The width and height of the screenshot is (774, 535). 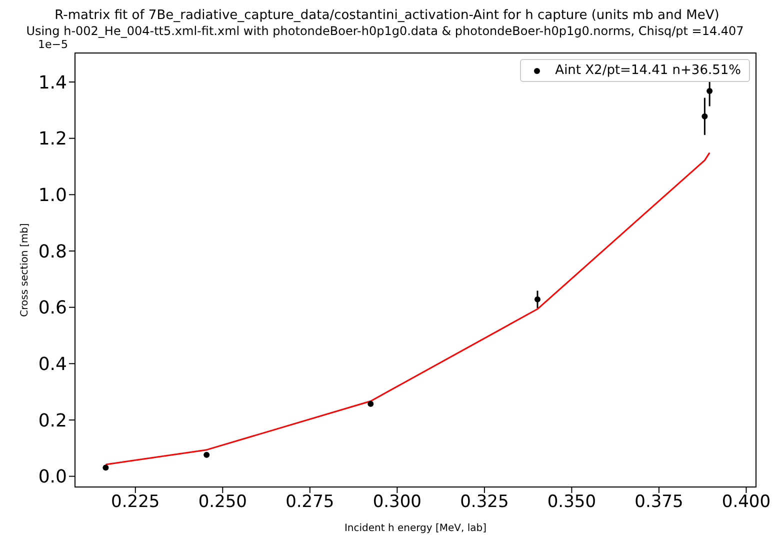 I want to click on x-axis-title: Incident h energy [MeV, lab], so click(x=415, y=528).